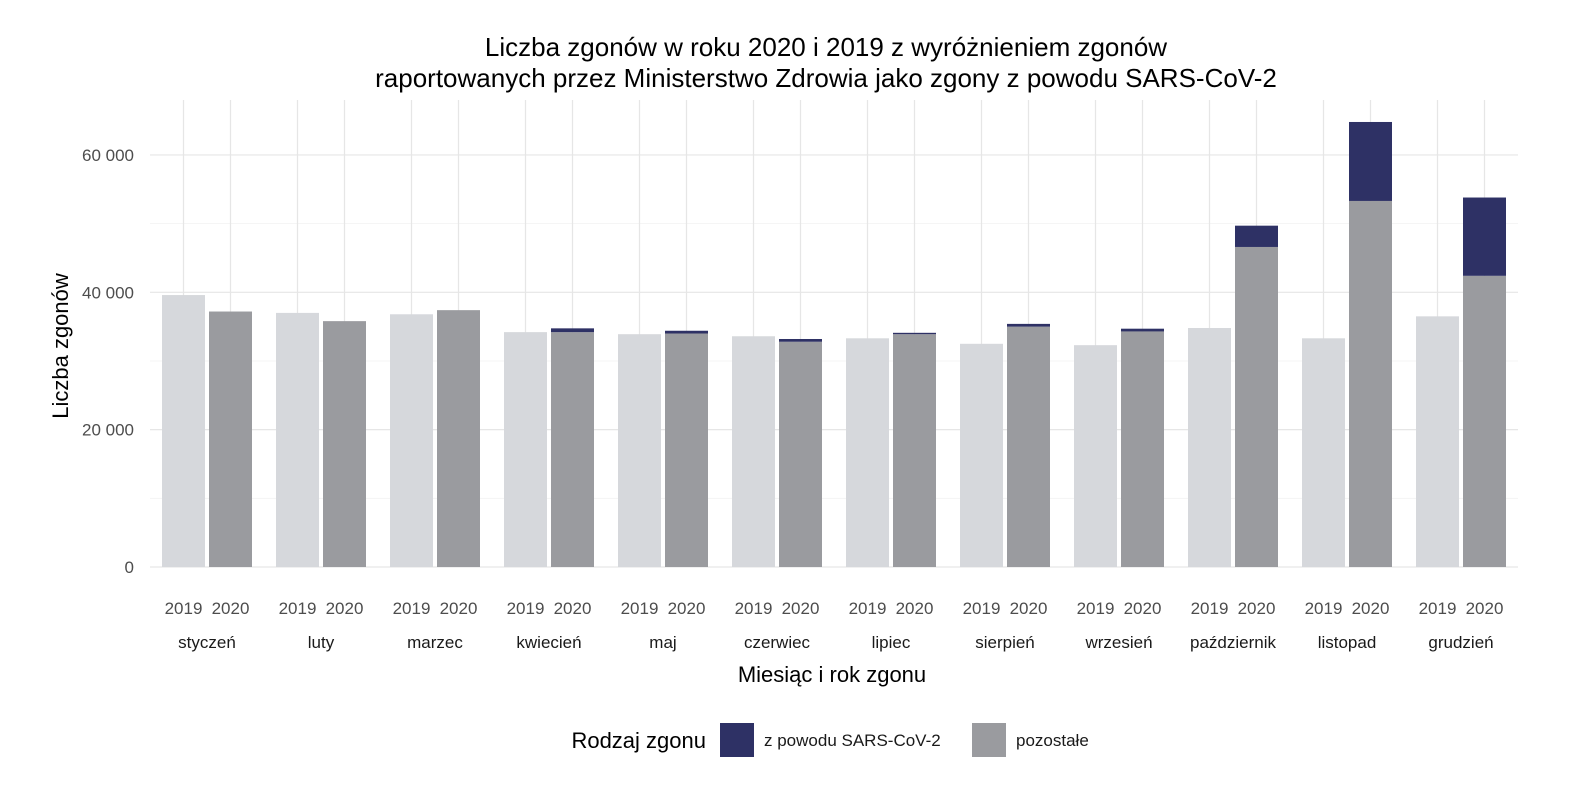 This screenshot has width=1584, height=792. I want to click on y-axis-title: Liczba zgonów, so click(60, 346).